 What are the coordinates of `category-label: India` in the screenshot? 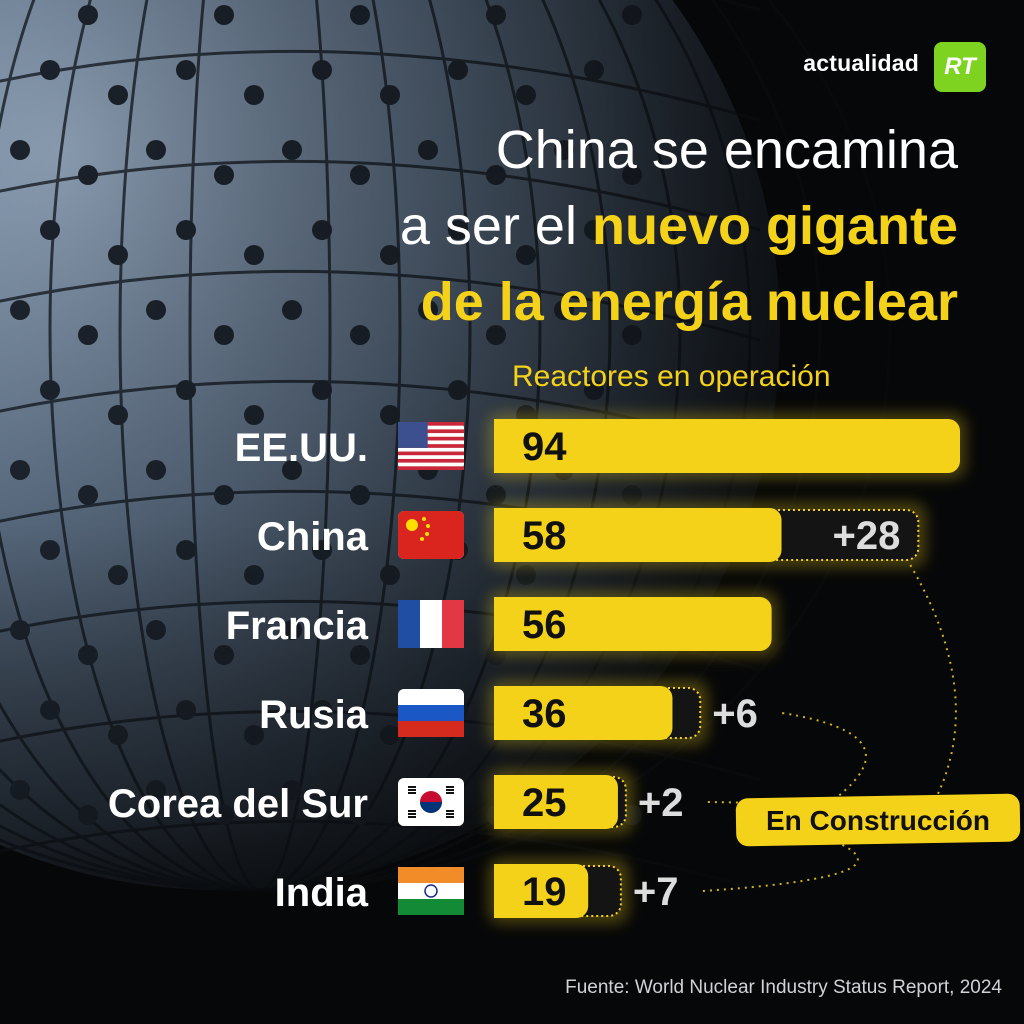 It's located at (322, 893).